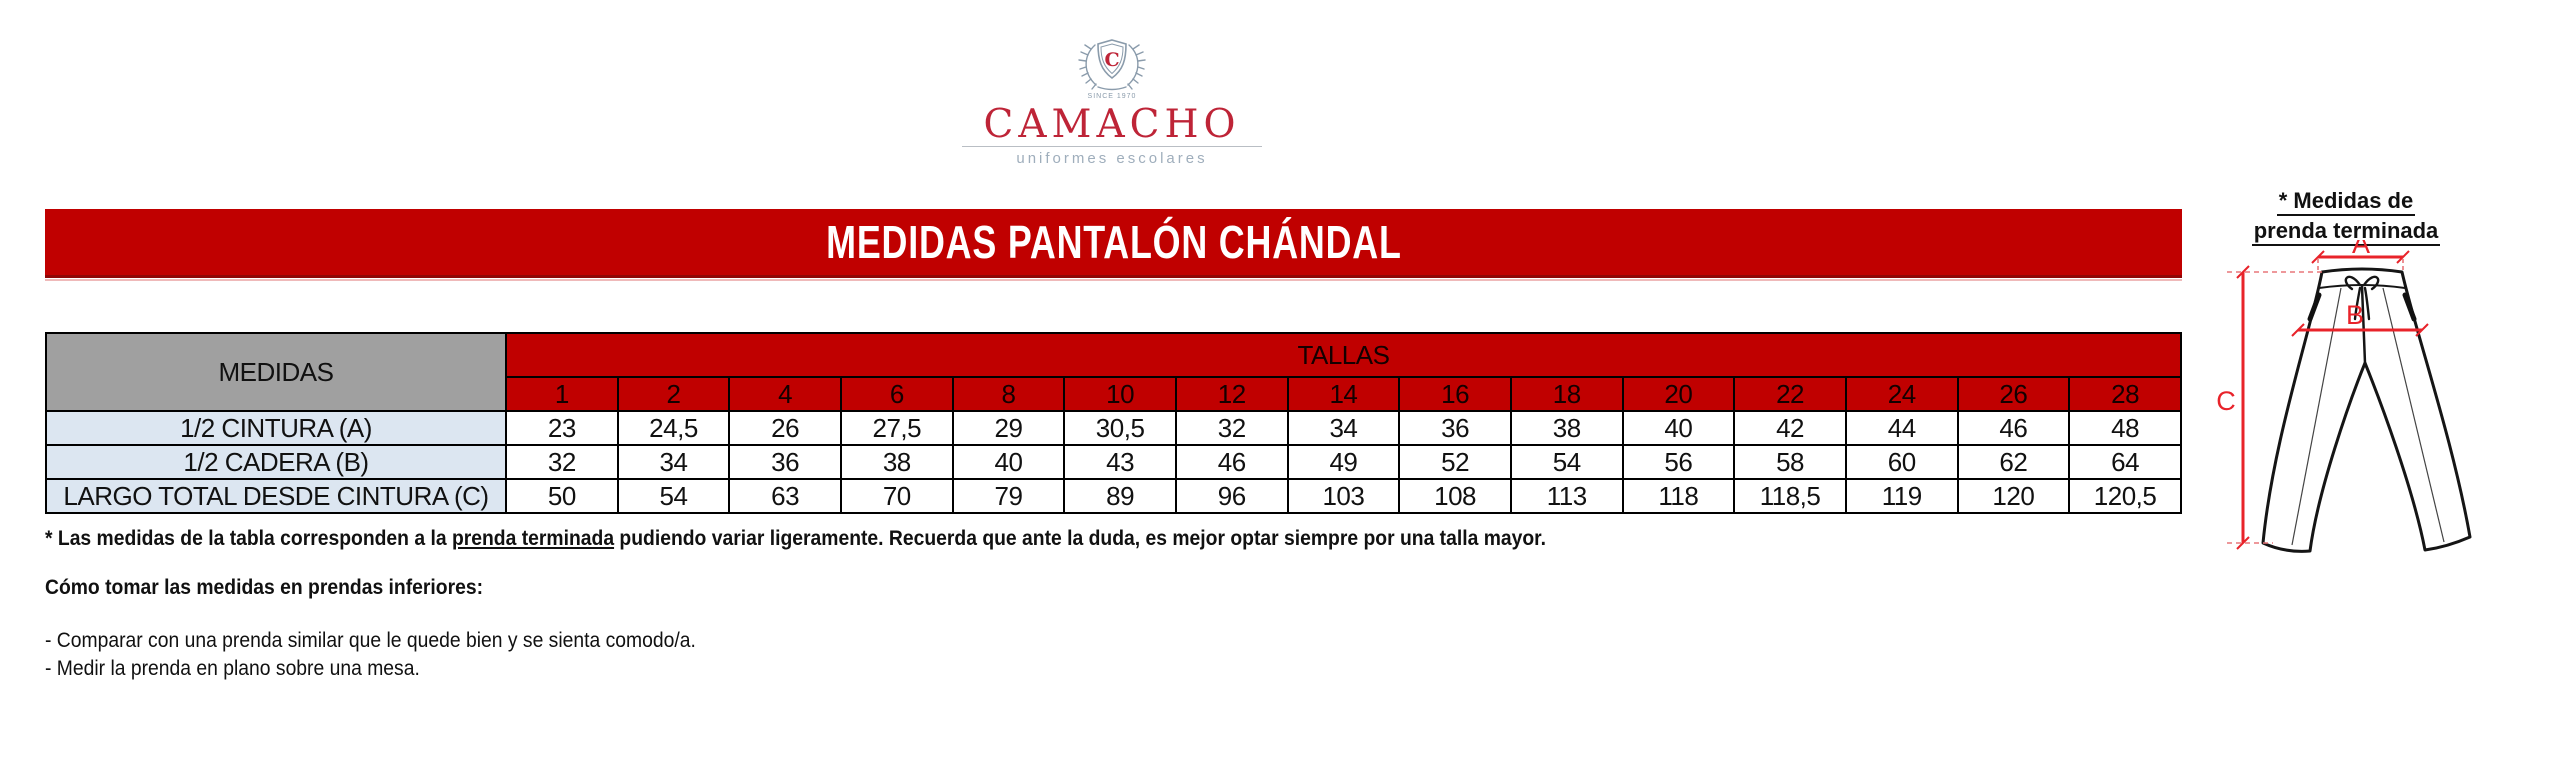 This screenshot has width=2560, height=763. Describe the element at coordinates (896, 496) in the screenshot. I see `value-cell: 70` at that location.